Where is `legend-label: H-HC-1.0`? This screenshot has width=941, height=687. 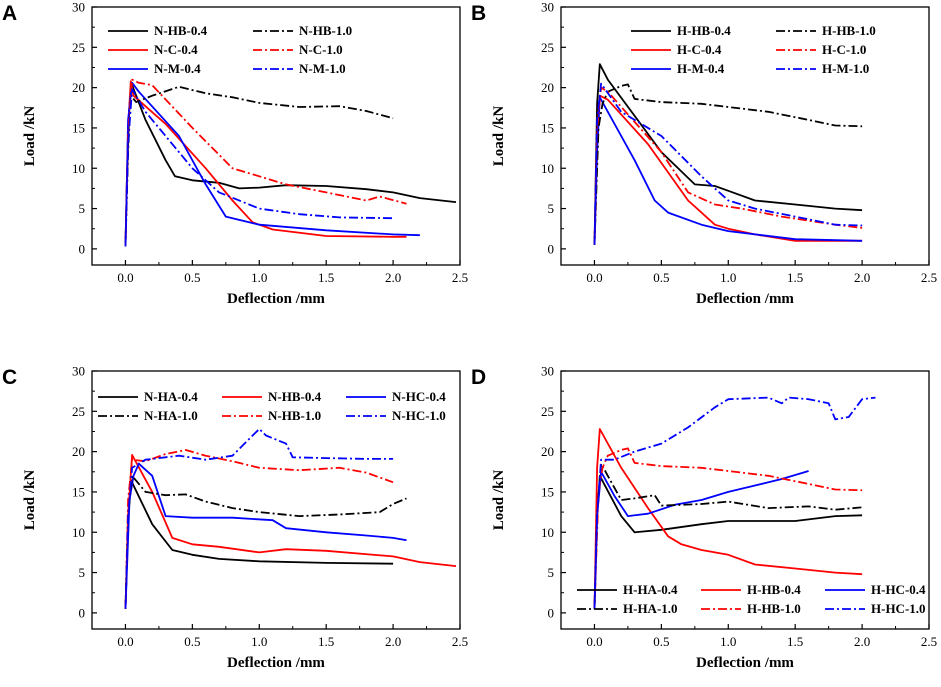 legend-label: H-HC-1.0 is located at coordinates (898, 608).